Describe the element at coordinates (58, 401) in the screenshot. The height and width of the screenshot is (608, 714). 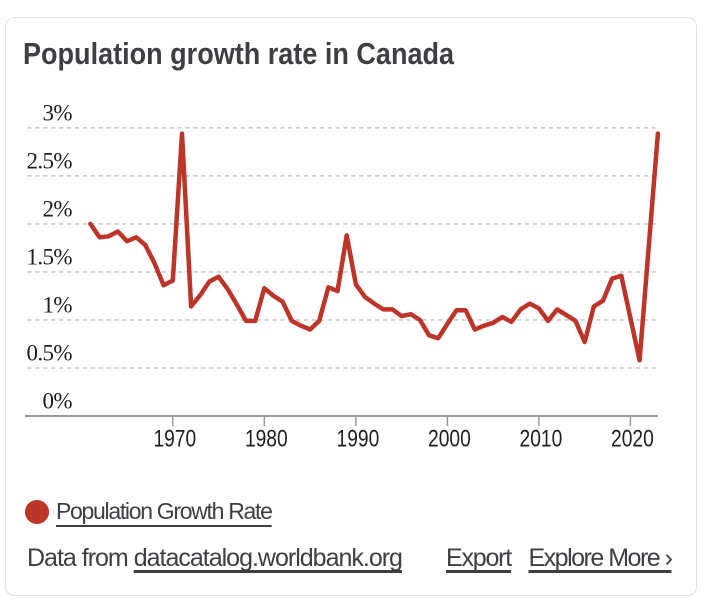
I see `svg-text: 0%` at that location.